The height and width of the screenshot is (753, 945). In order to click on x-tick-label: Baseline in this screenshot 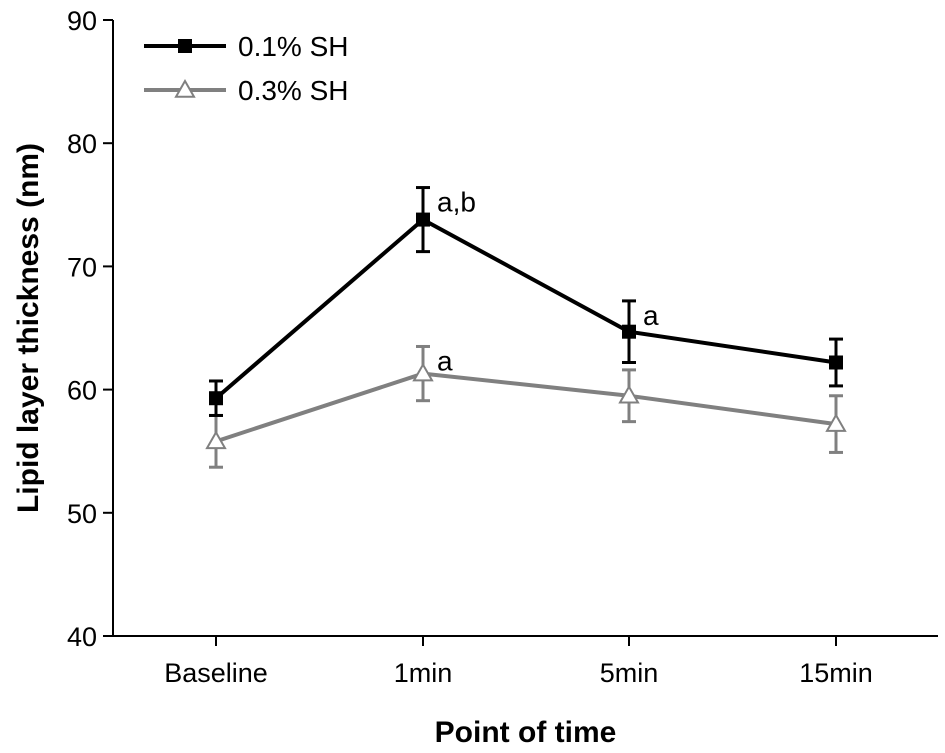, I will do `click(216, 673)`.